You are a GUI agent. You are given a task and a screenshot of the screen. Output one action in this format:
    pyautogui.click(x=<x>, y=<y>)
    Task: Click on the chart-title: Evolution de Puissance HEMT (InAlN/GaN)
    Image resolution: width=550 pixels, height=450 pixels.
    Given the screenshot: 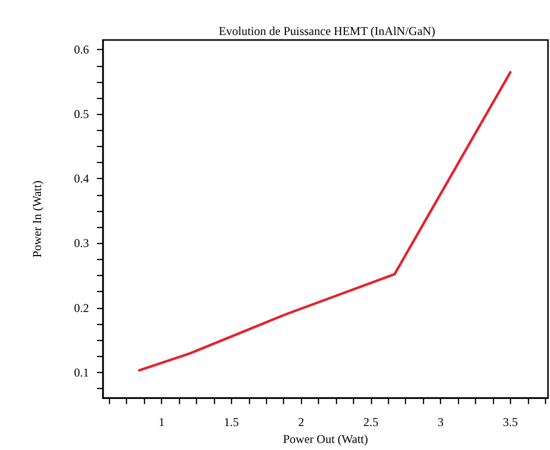 What is the action you would take?
    pyautogui.click(x=327, y=31)
    